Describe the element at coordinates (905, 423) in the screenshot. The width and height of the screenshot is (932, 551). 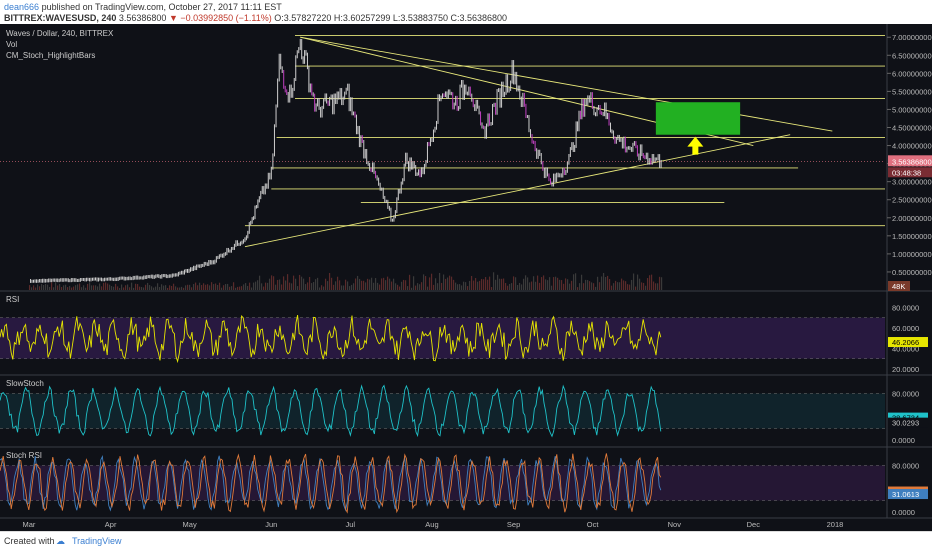
I see `slowstoch-d-value: 30.0293` at that location.